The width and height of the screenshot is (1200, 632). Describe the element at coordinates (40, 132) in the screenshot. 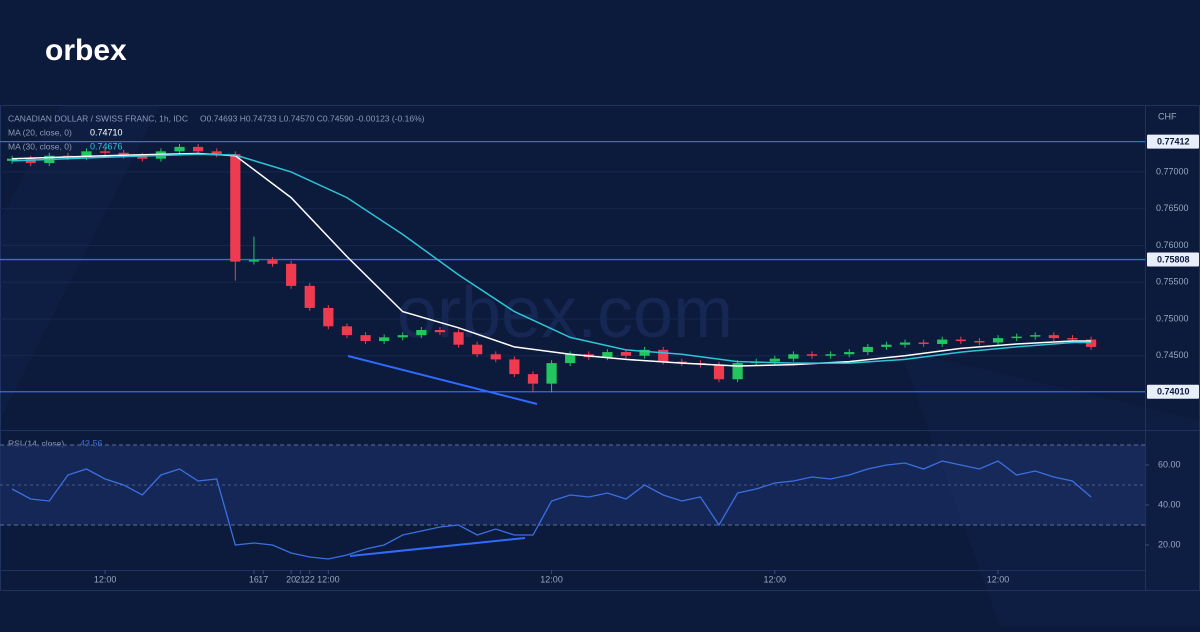

I see `legend-entry: MA (20, close, 0)` at that location.